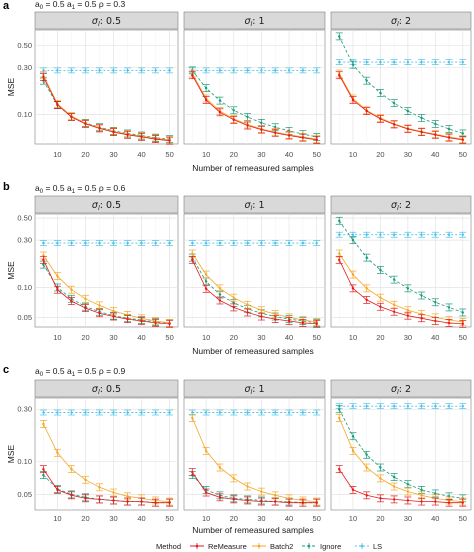 Image resolution: width=474 pixels, height=552 pixels. Describe the element at coordinates (317, 154) in the screenshot. I see `x-tick-label: 50` at that location.